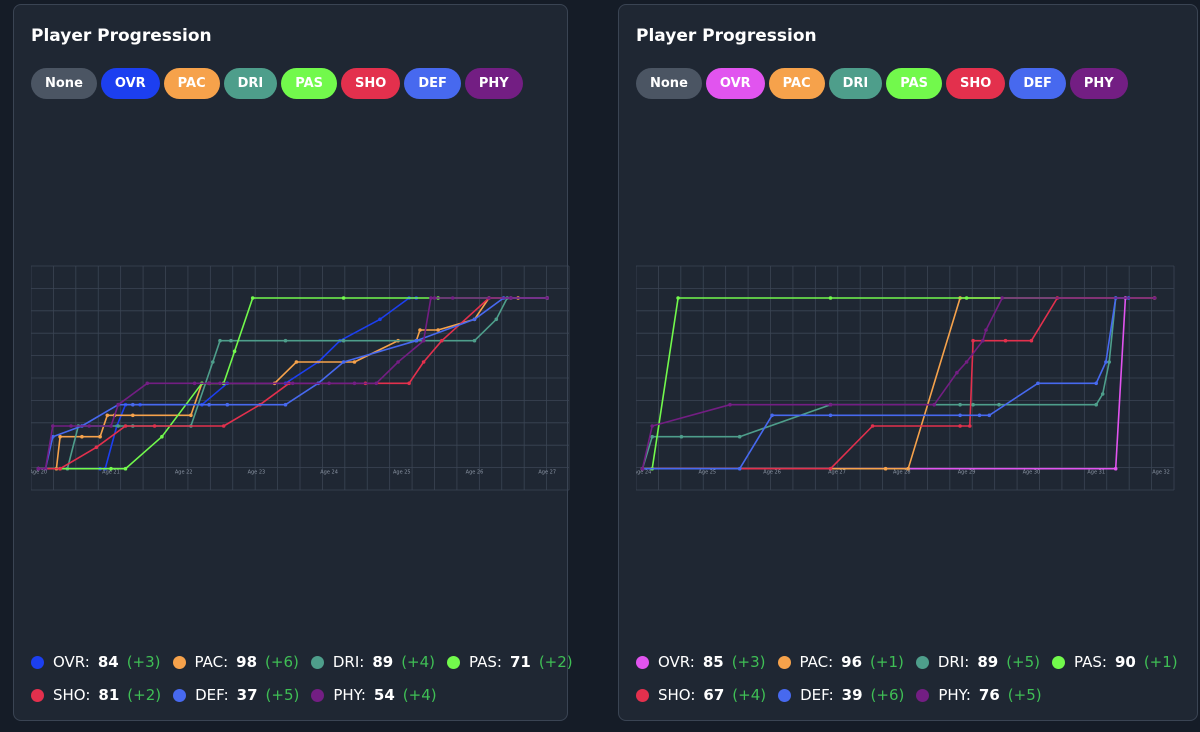 The width and height of the screenshot is (1200, 732). Describe the element at coordinates (227, 383) in the screenshot. I see `series-line-ovr` at that location.